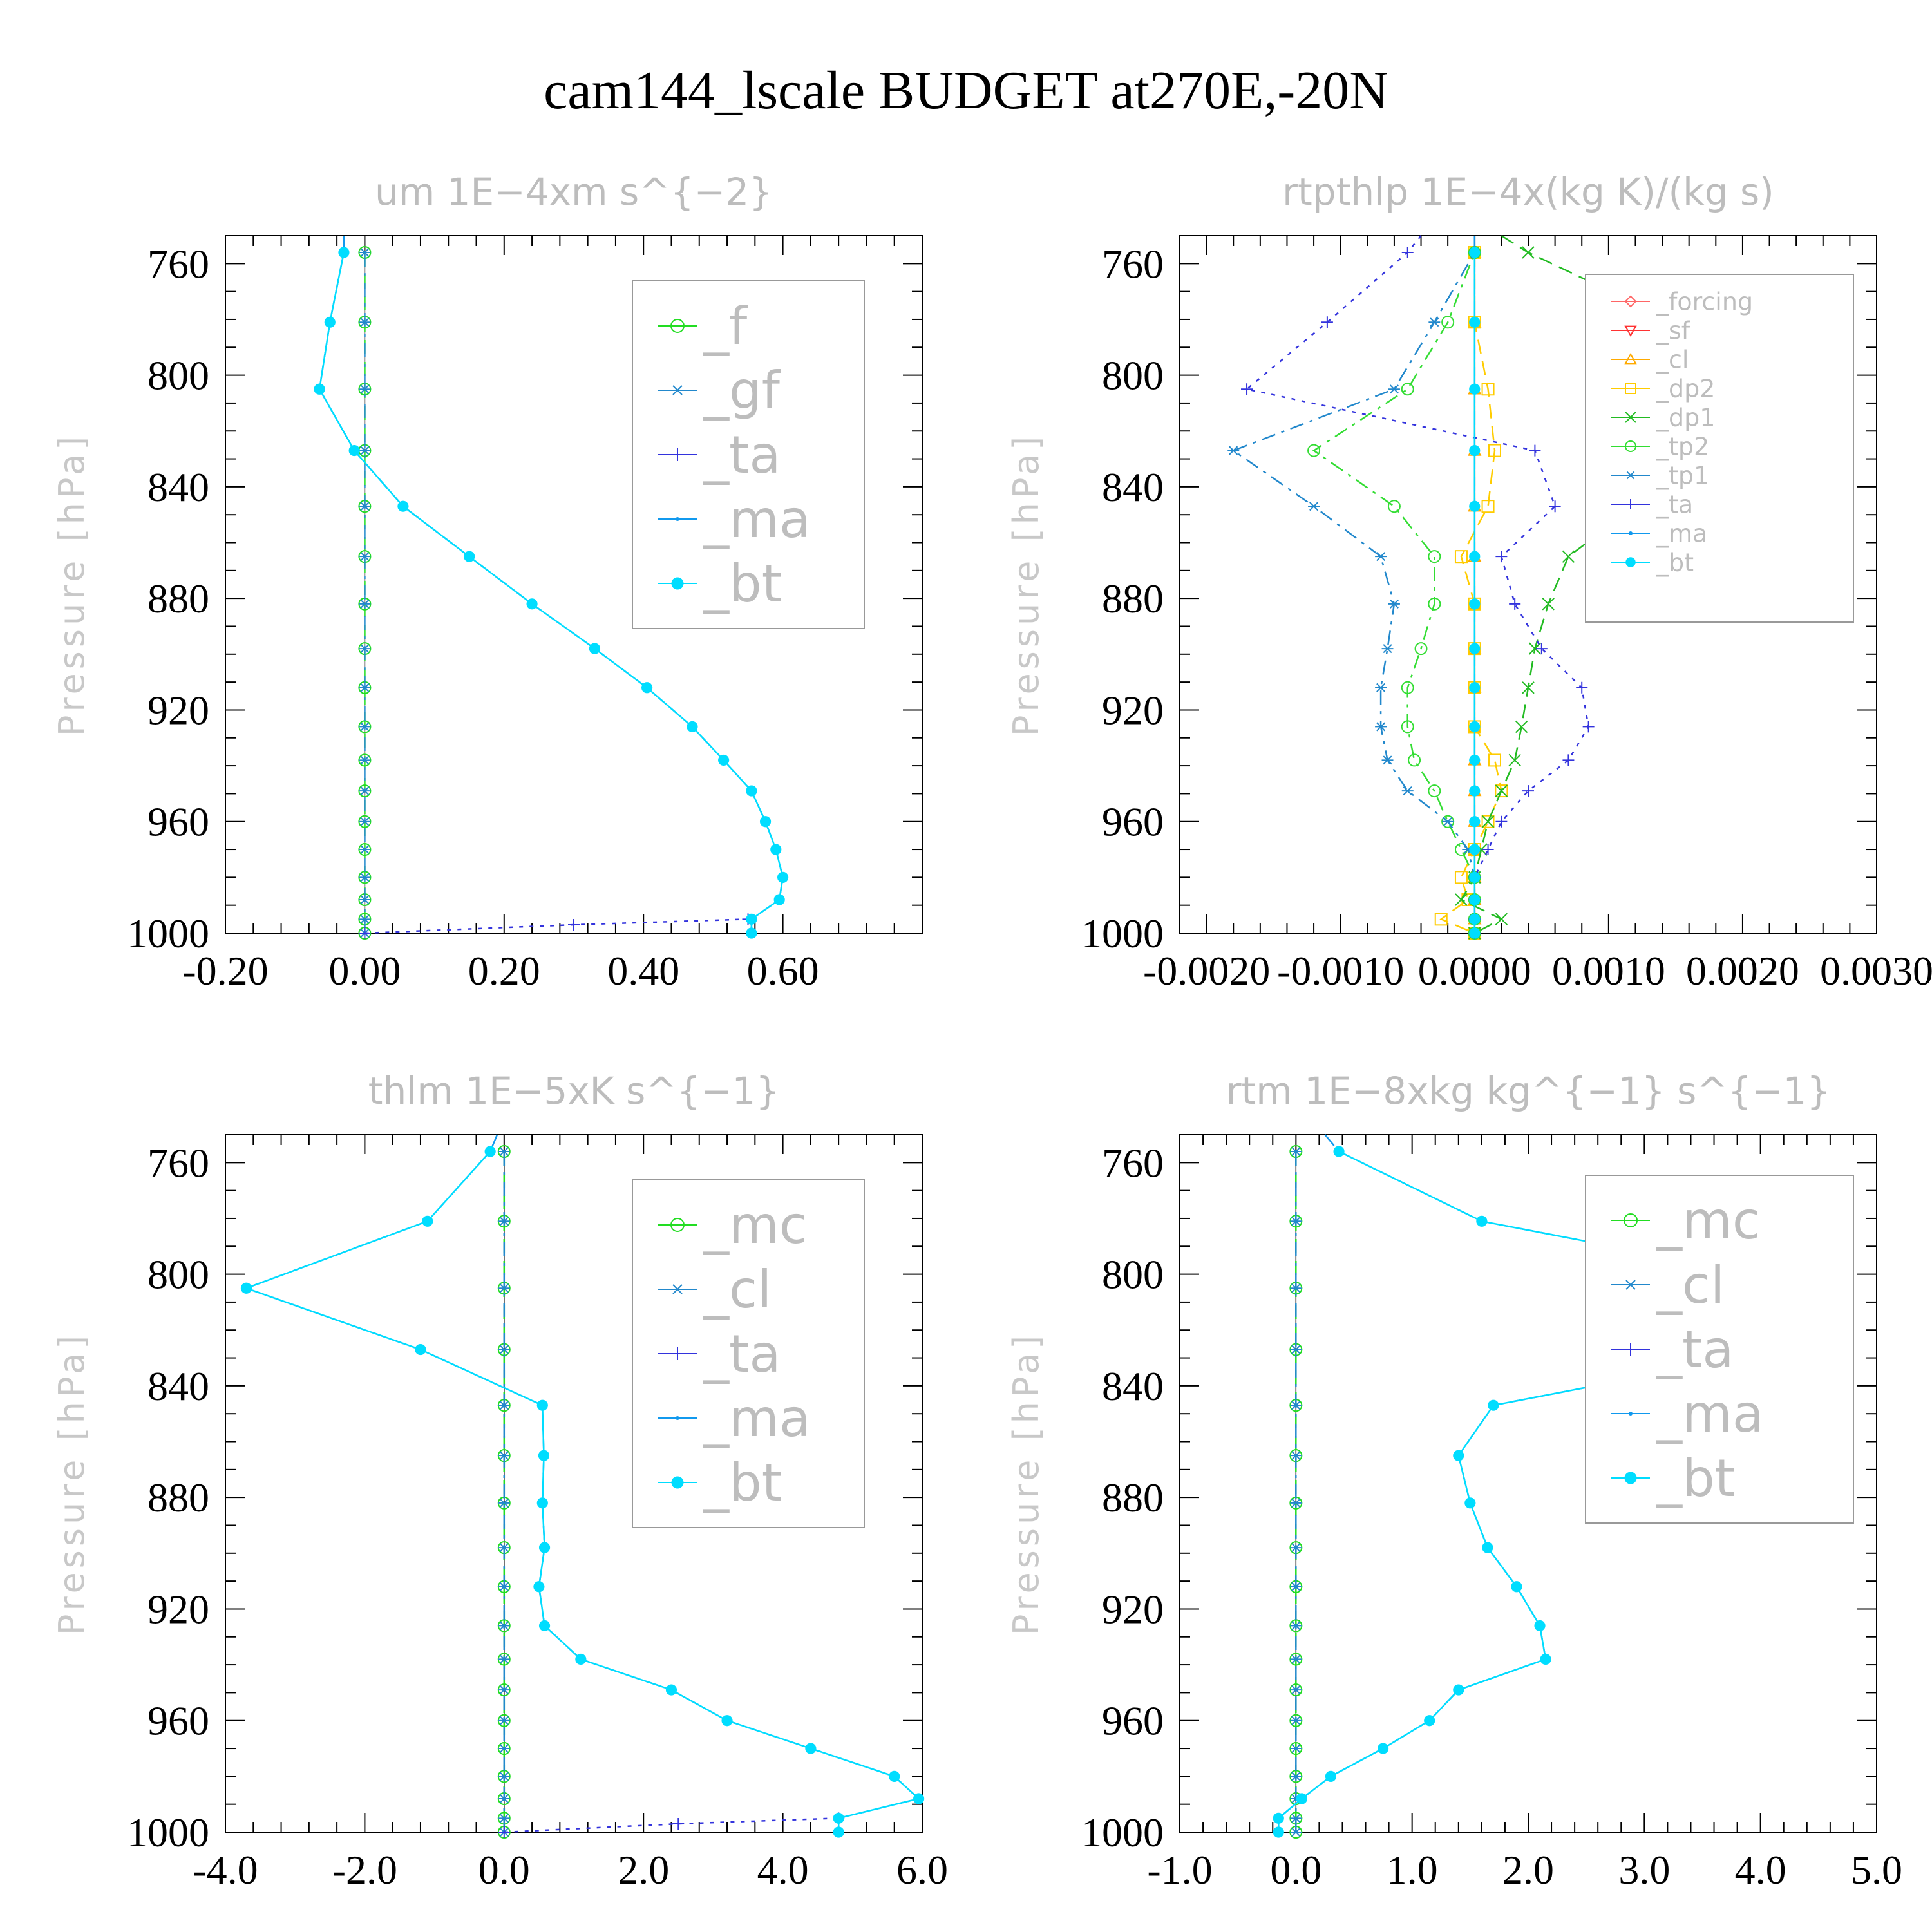  I want to click on x-tick-label: 2.0, so click(1528, 1870).